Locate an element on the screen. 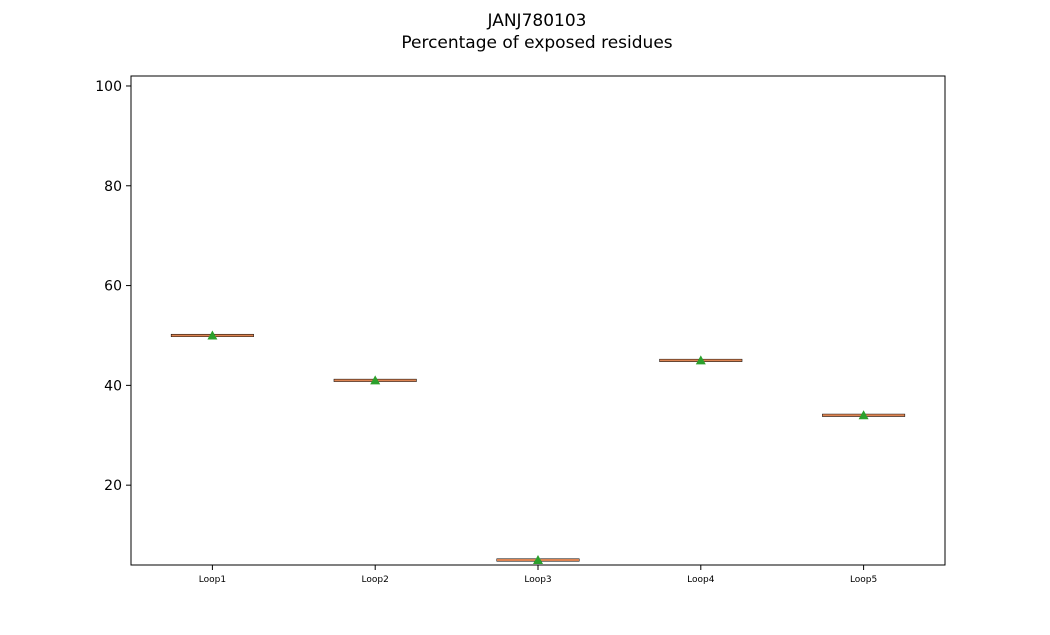 This screenshot has height=635, width=1050. x-tick-label: Loop1 is located at coordinates (212, 580).